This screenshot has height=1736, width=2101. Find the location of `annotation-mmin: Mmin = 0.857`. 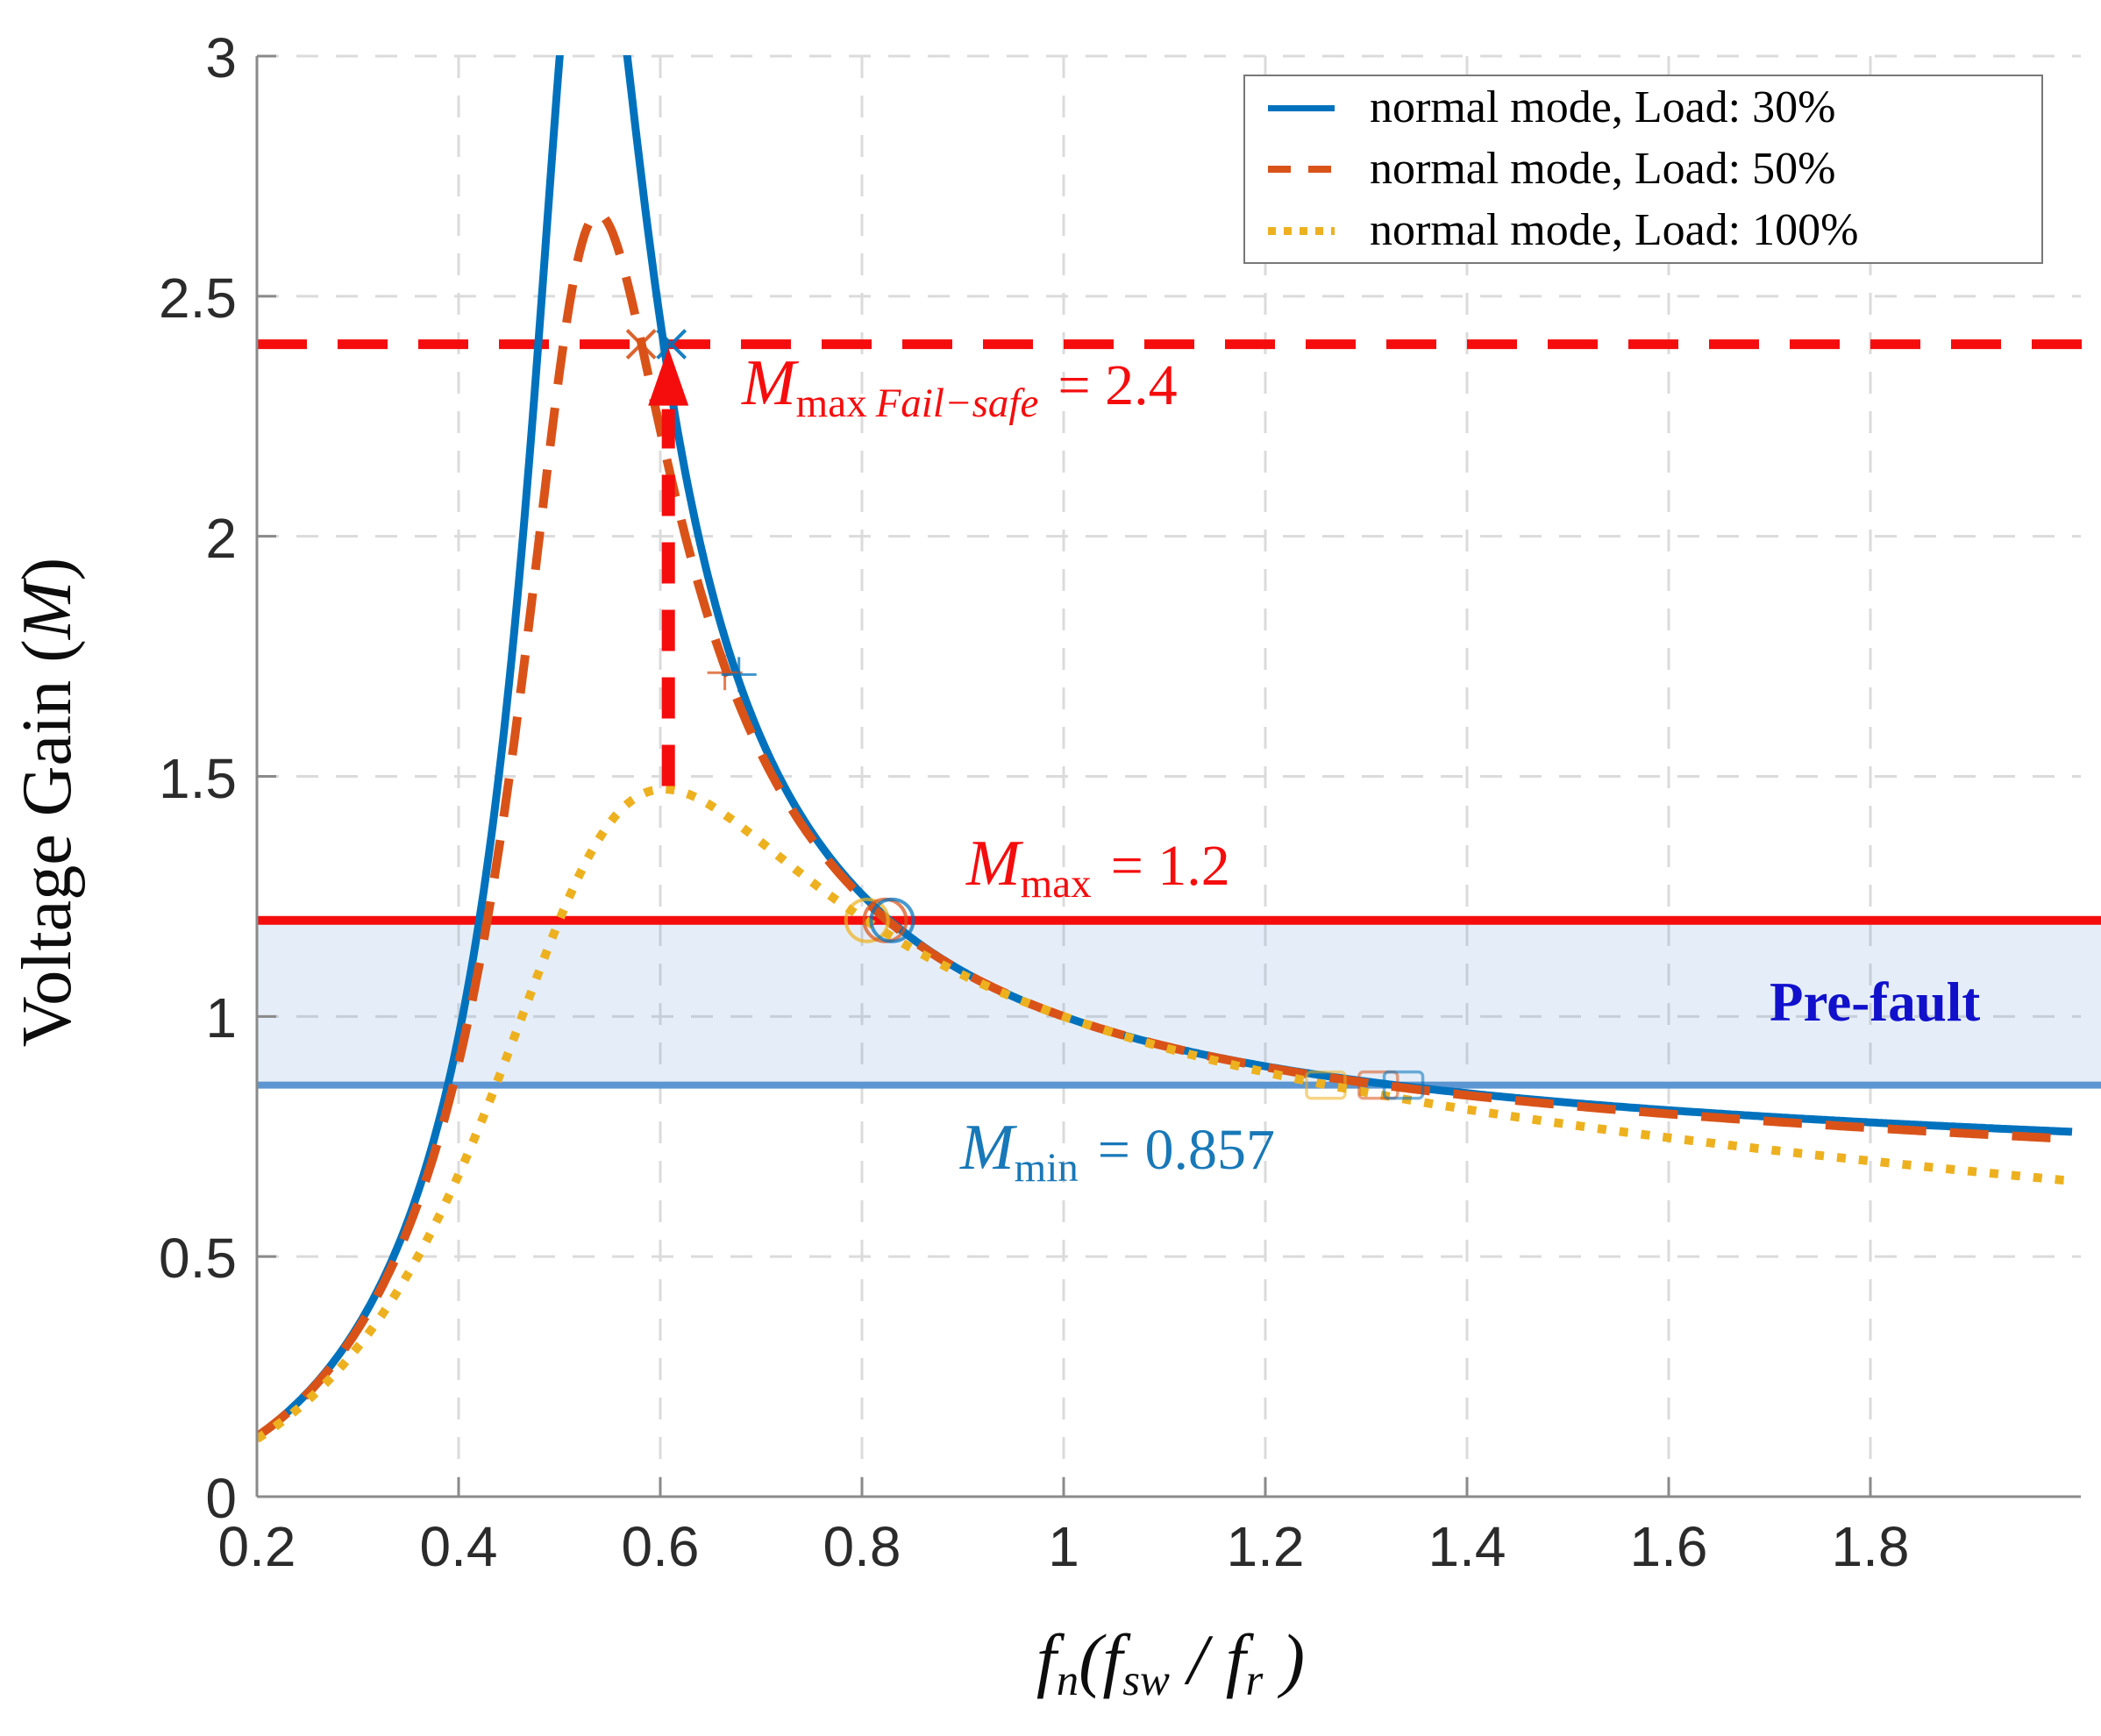

annotation-mmin: Mmin = 0.857 is located at coordinates (1118, 1152).